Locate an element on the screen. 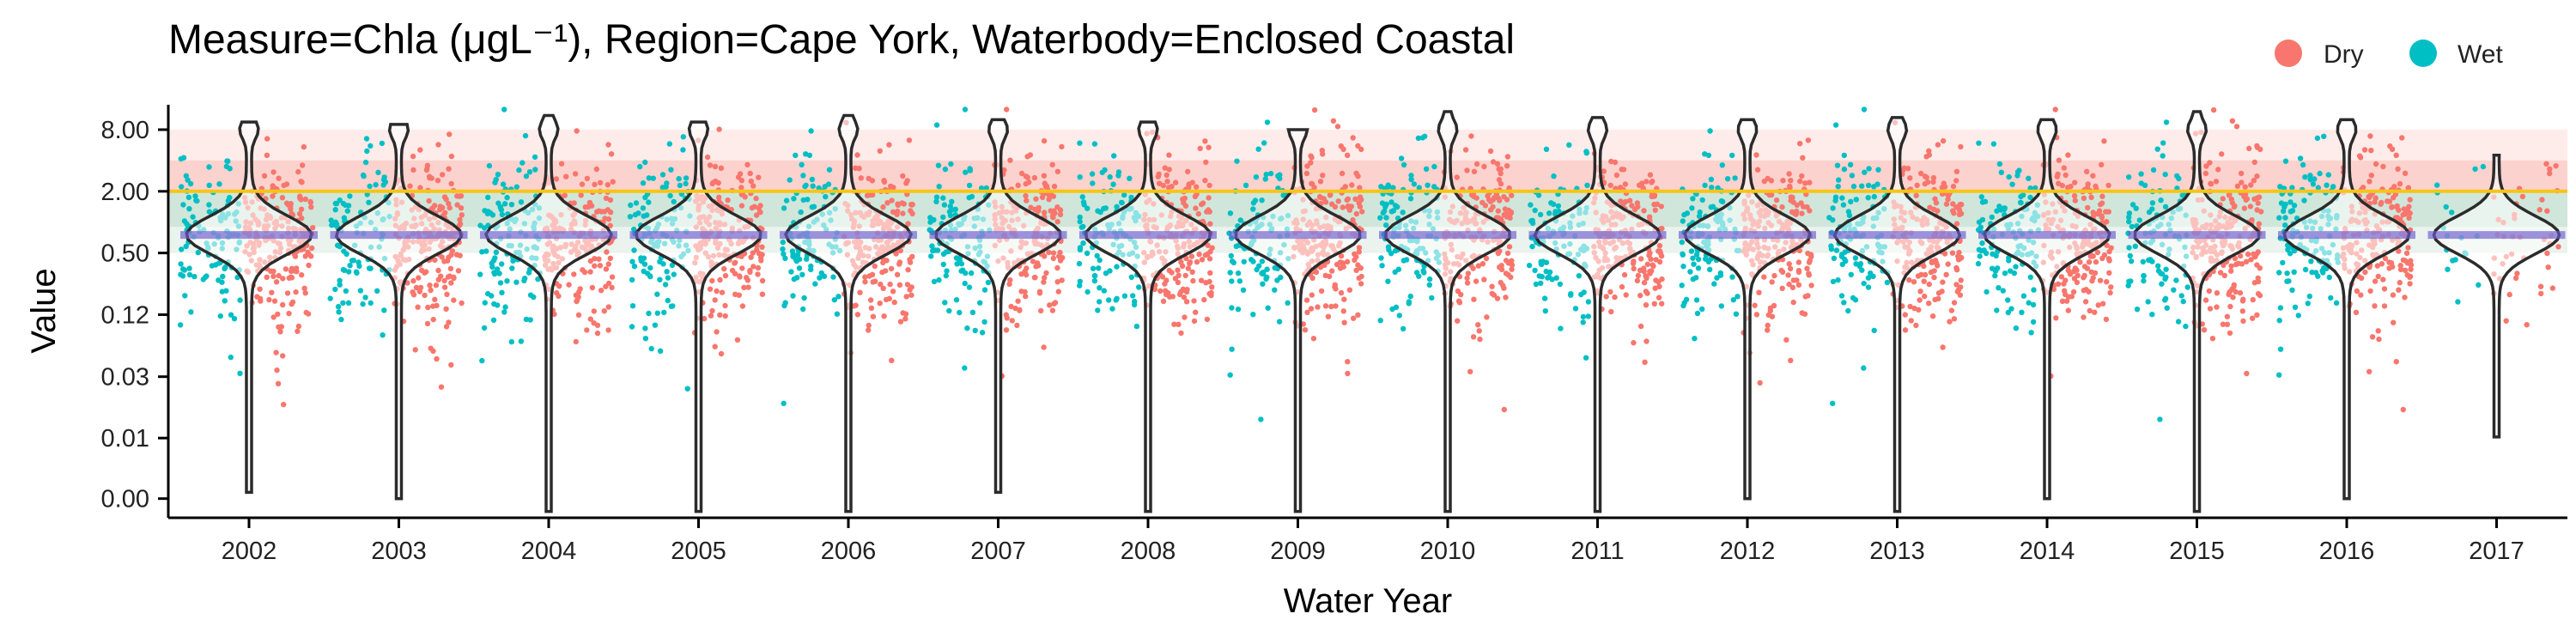  y-ticks: 8.002.000.500.120.030.010.00 is located at coordinates (134, 315).